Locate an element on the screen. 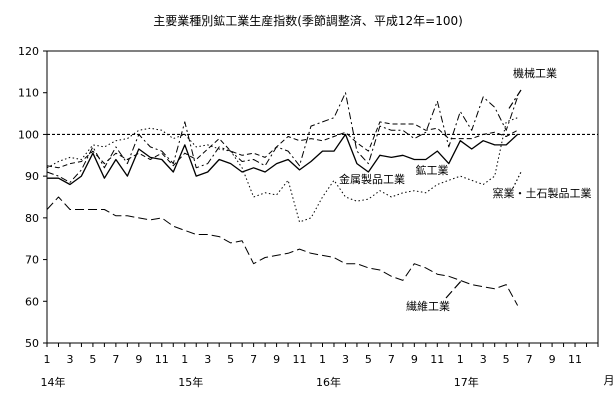  year-label: 17年 is located at coordinates (466, 382).